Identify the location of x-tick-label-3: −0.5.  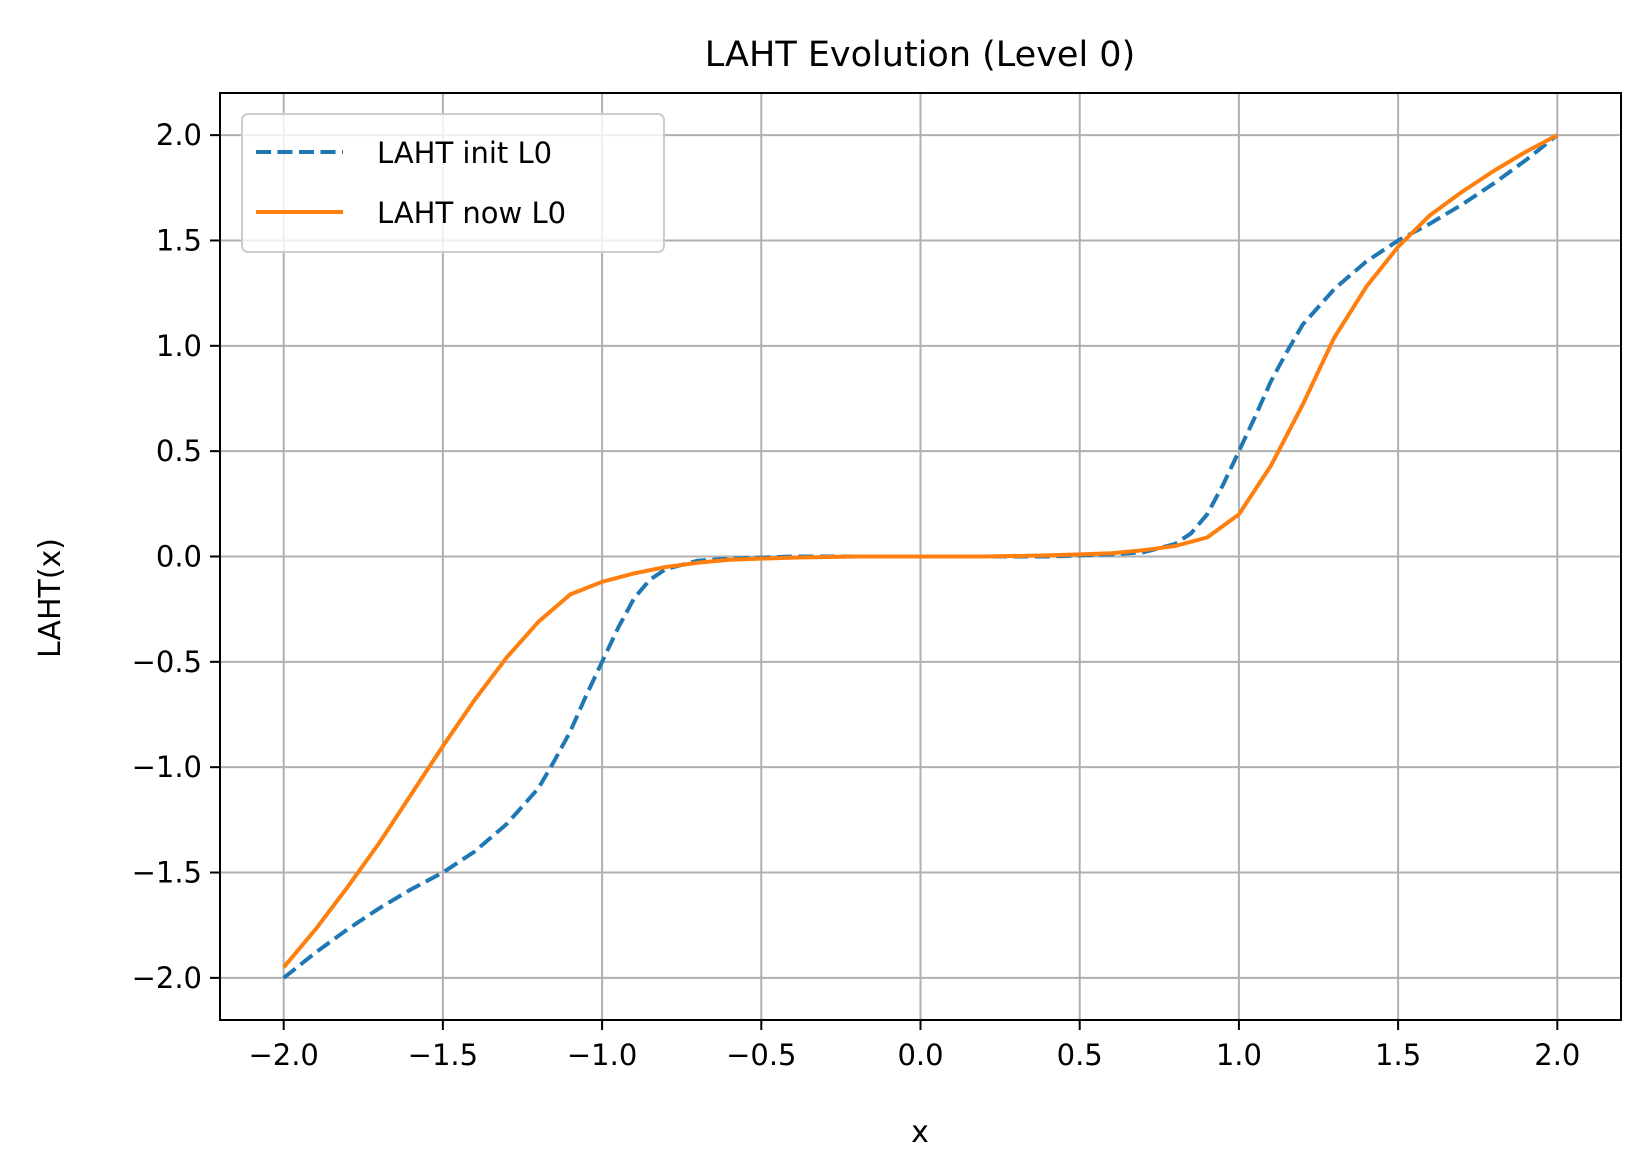
(761, 1055).